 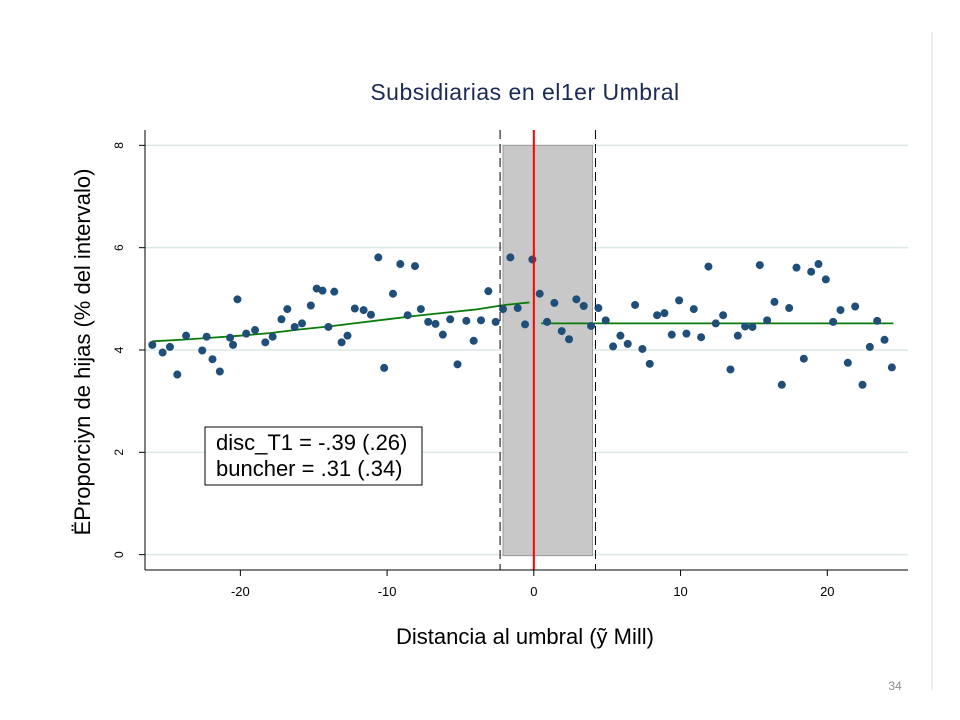 I want to click on x-ticks: -20 -10 0 10 20, so click(x=533, y=584).